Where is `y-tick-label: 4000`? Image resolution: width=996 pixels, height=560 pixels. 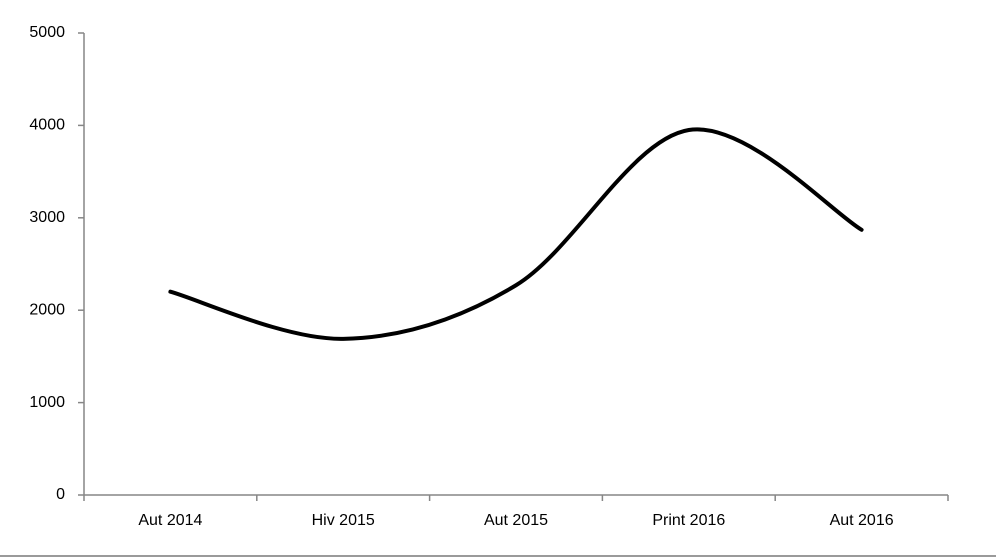 y-tick-label: 4000 is located at coordinates (47, 125).